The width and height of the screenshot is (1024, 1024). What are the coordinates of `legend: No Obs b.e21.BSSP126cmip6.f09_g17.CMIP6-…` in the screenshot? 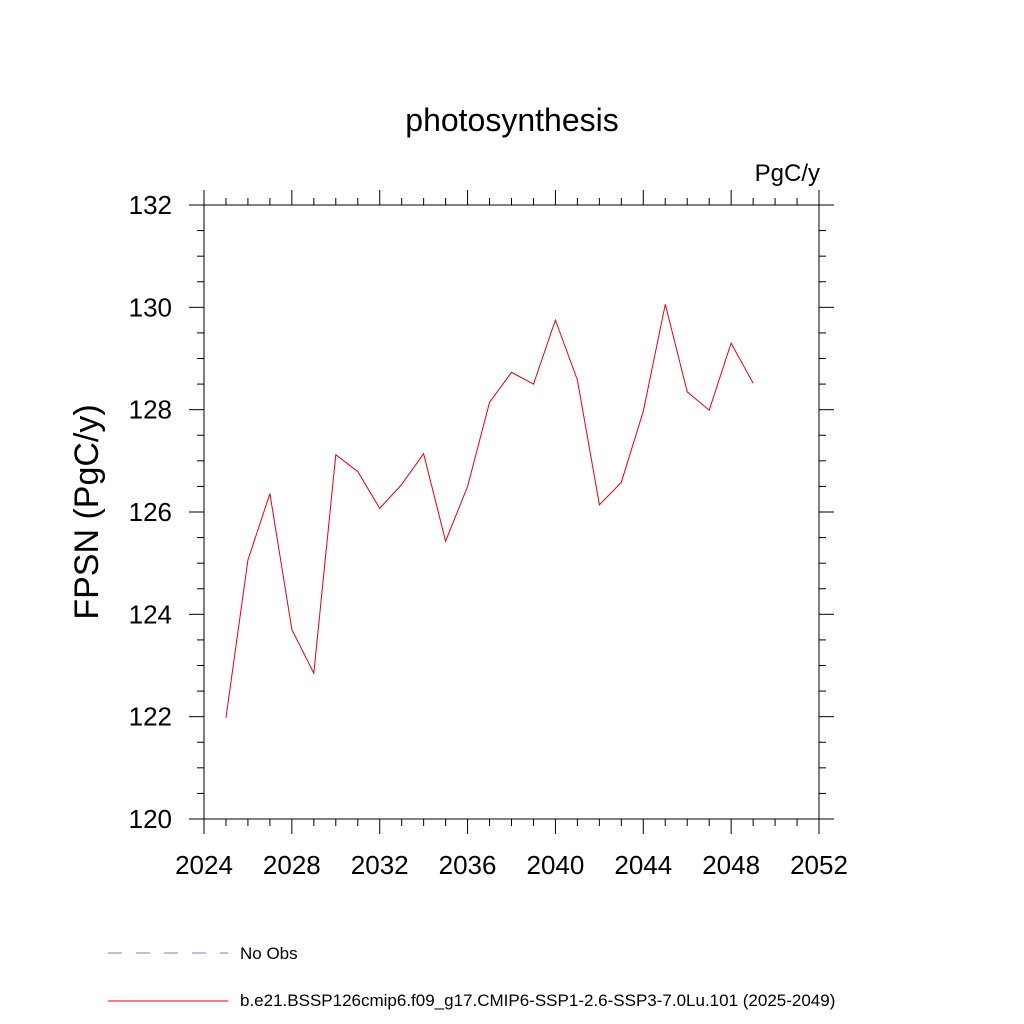 It's located at (471, 977).